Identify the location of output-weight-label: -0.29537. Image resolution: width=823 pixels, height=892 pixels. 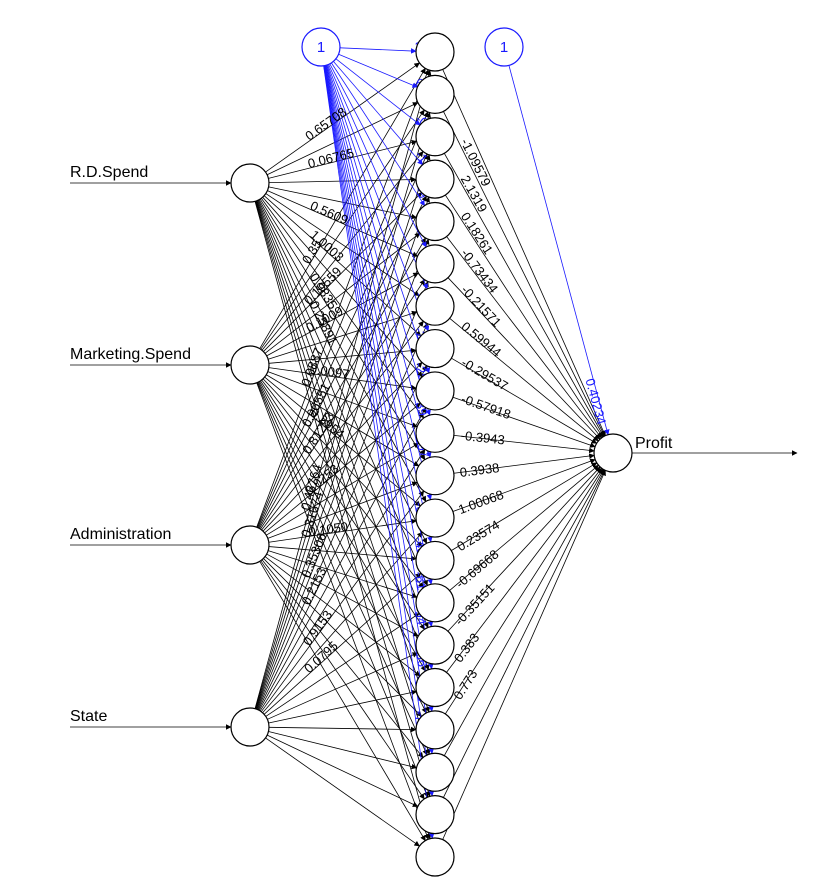
(485, 374).